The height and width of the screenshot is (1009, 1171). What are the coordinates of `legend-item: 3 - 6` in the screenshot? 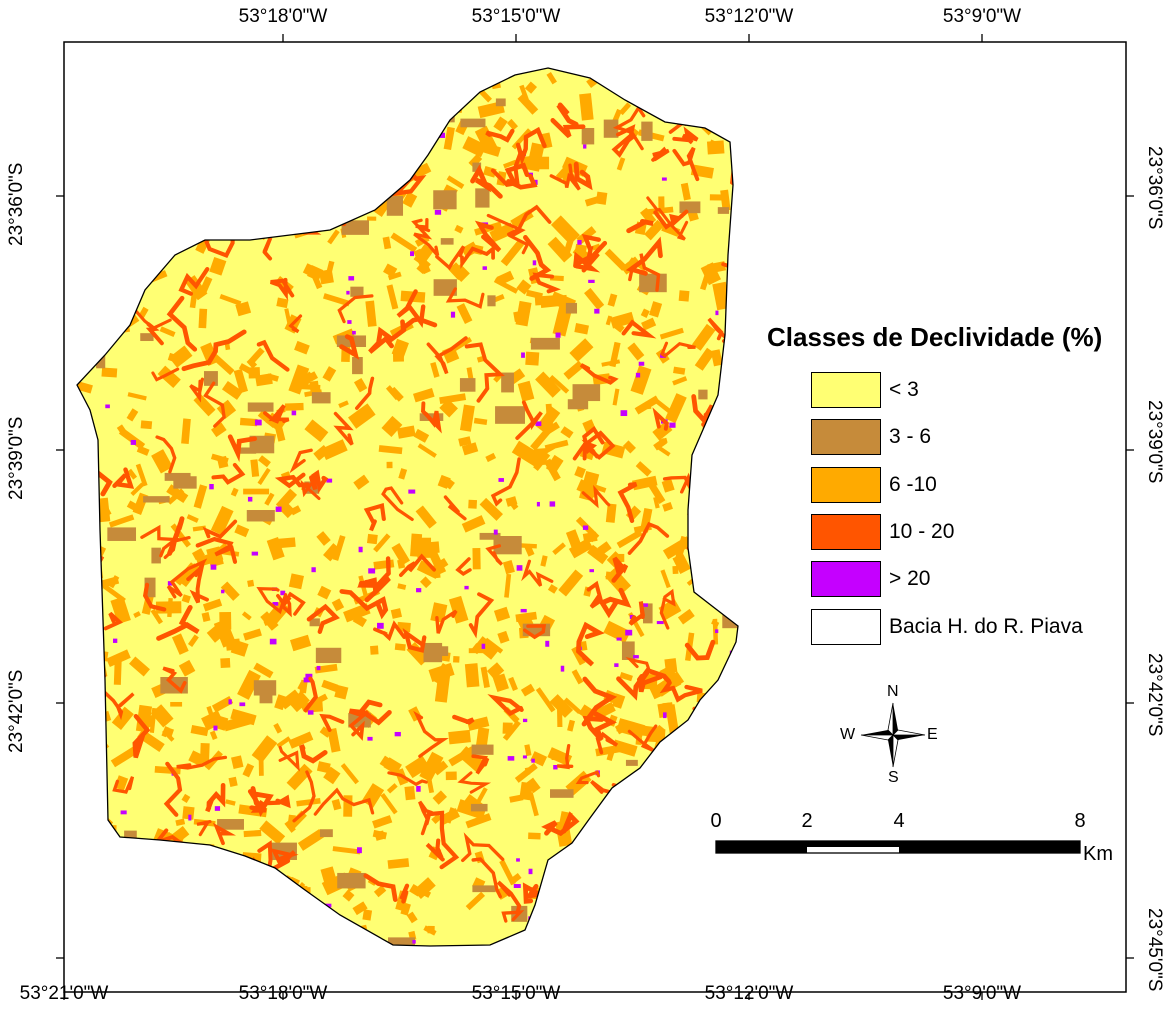 It's located at (871, 437).